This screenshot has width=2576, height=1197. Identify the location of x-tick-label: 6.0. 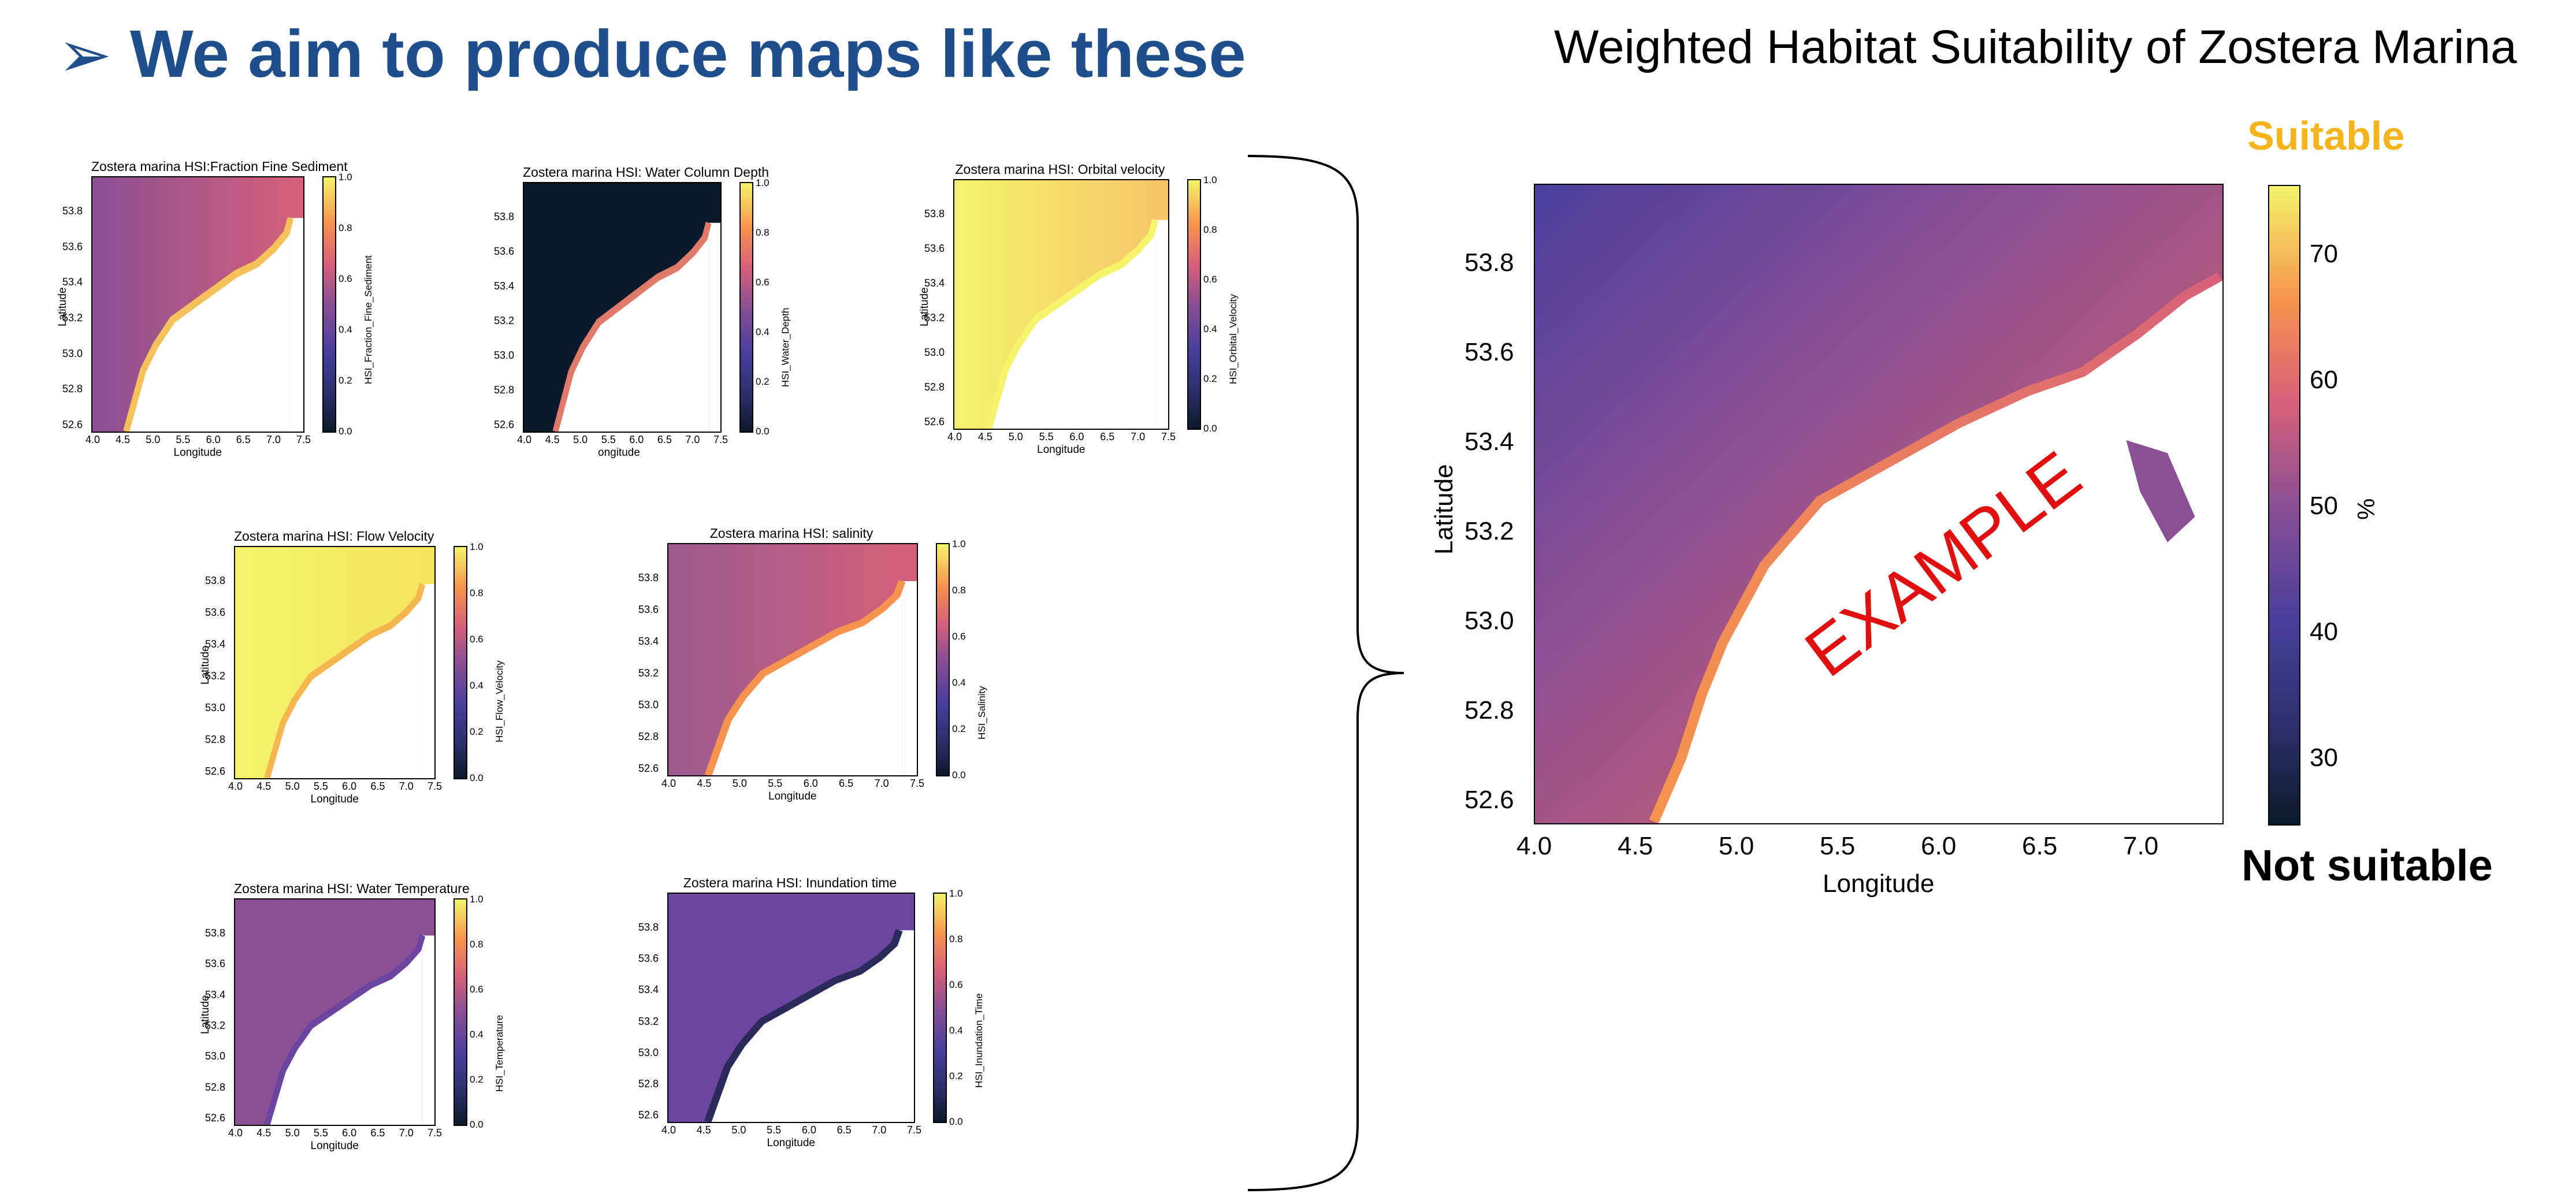
(636, 439).